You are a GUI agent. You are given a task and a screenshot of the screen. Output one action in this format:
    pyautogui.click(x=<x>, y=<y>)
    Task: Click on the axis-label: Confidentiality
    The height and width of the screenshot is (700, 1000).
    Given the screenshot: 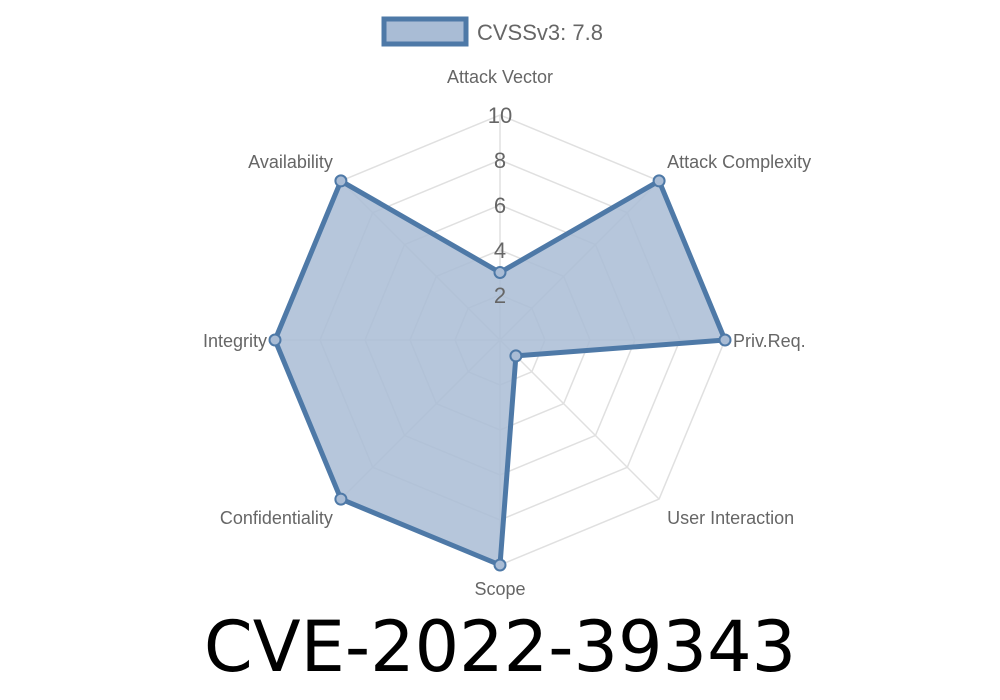 What is the action you would take?
    pyautogui.click(x=276, y=518)
    